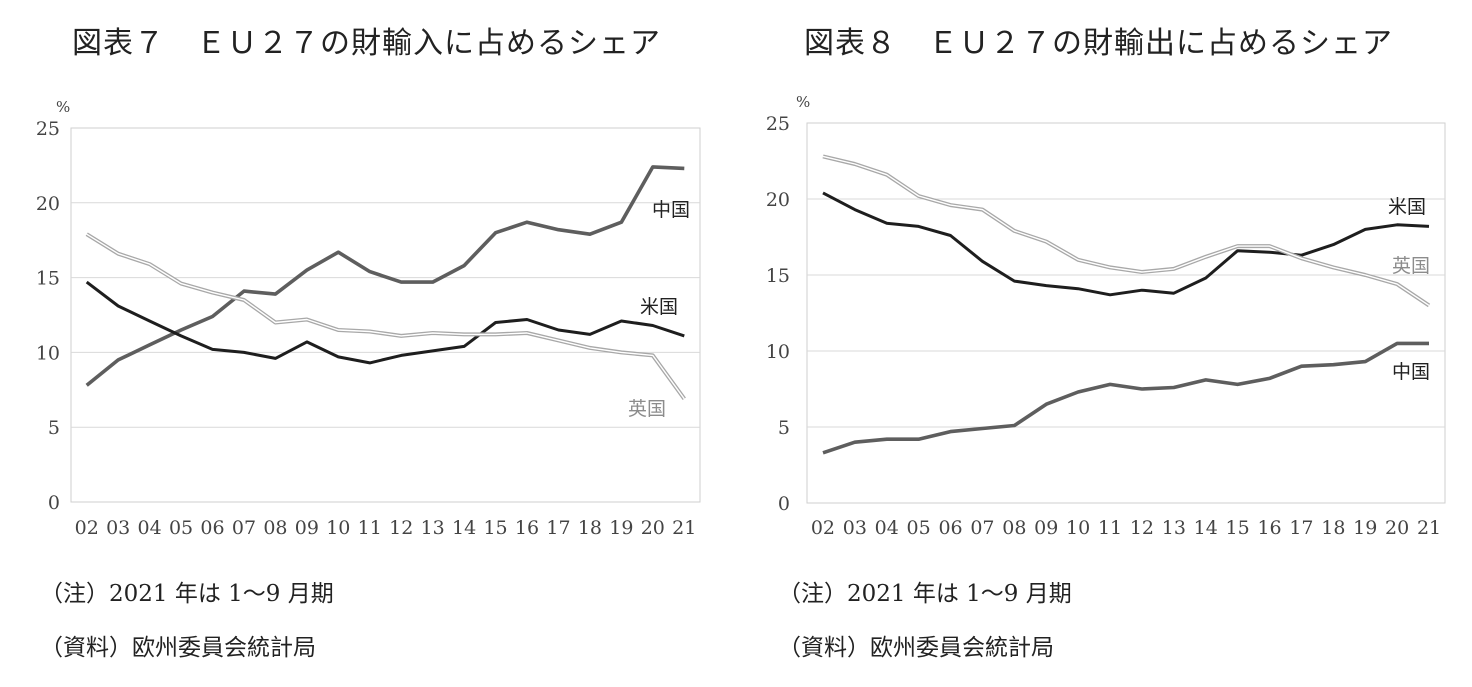 Image resolution: width=1472 pixels, height=687 pixels. Describe the element at coordinates (823, 528) in the screenshot. I see `x-tick-label: 02` at that location.